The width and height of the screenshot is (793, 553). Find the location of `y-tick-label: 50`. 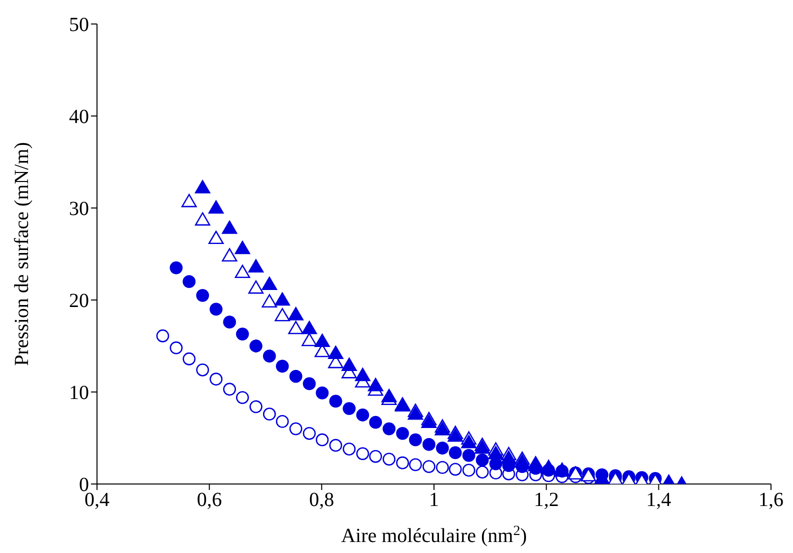

y-tick-label: 50 is located at coordinates (79, 25).